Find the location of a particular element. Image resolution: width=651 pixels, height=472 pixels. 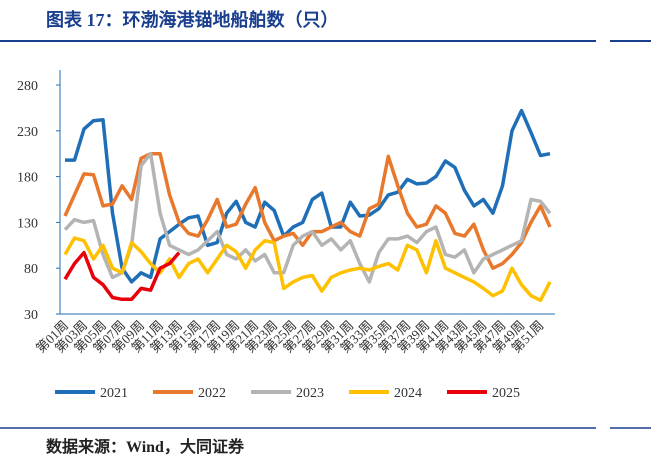

y-tick-label: 130 is located at coordinates (27, 223).